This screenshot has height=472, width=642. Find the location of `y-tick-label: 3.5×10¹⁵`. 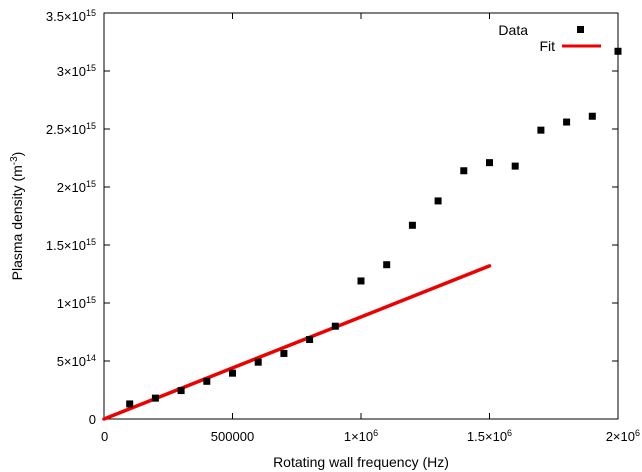

y-tick-label: 3.5×10¹⁵ is located at coordinates (71, 16).